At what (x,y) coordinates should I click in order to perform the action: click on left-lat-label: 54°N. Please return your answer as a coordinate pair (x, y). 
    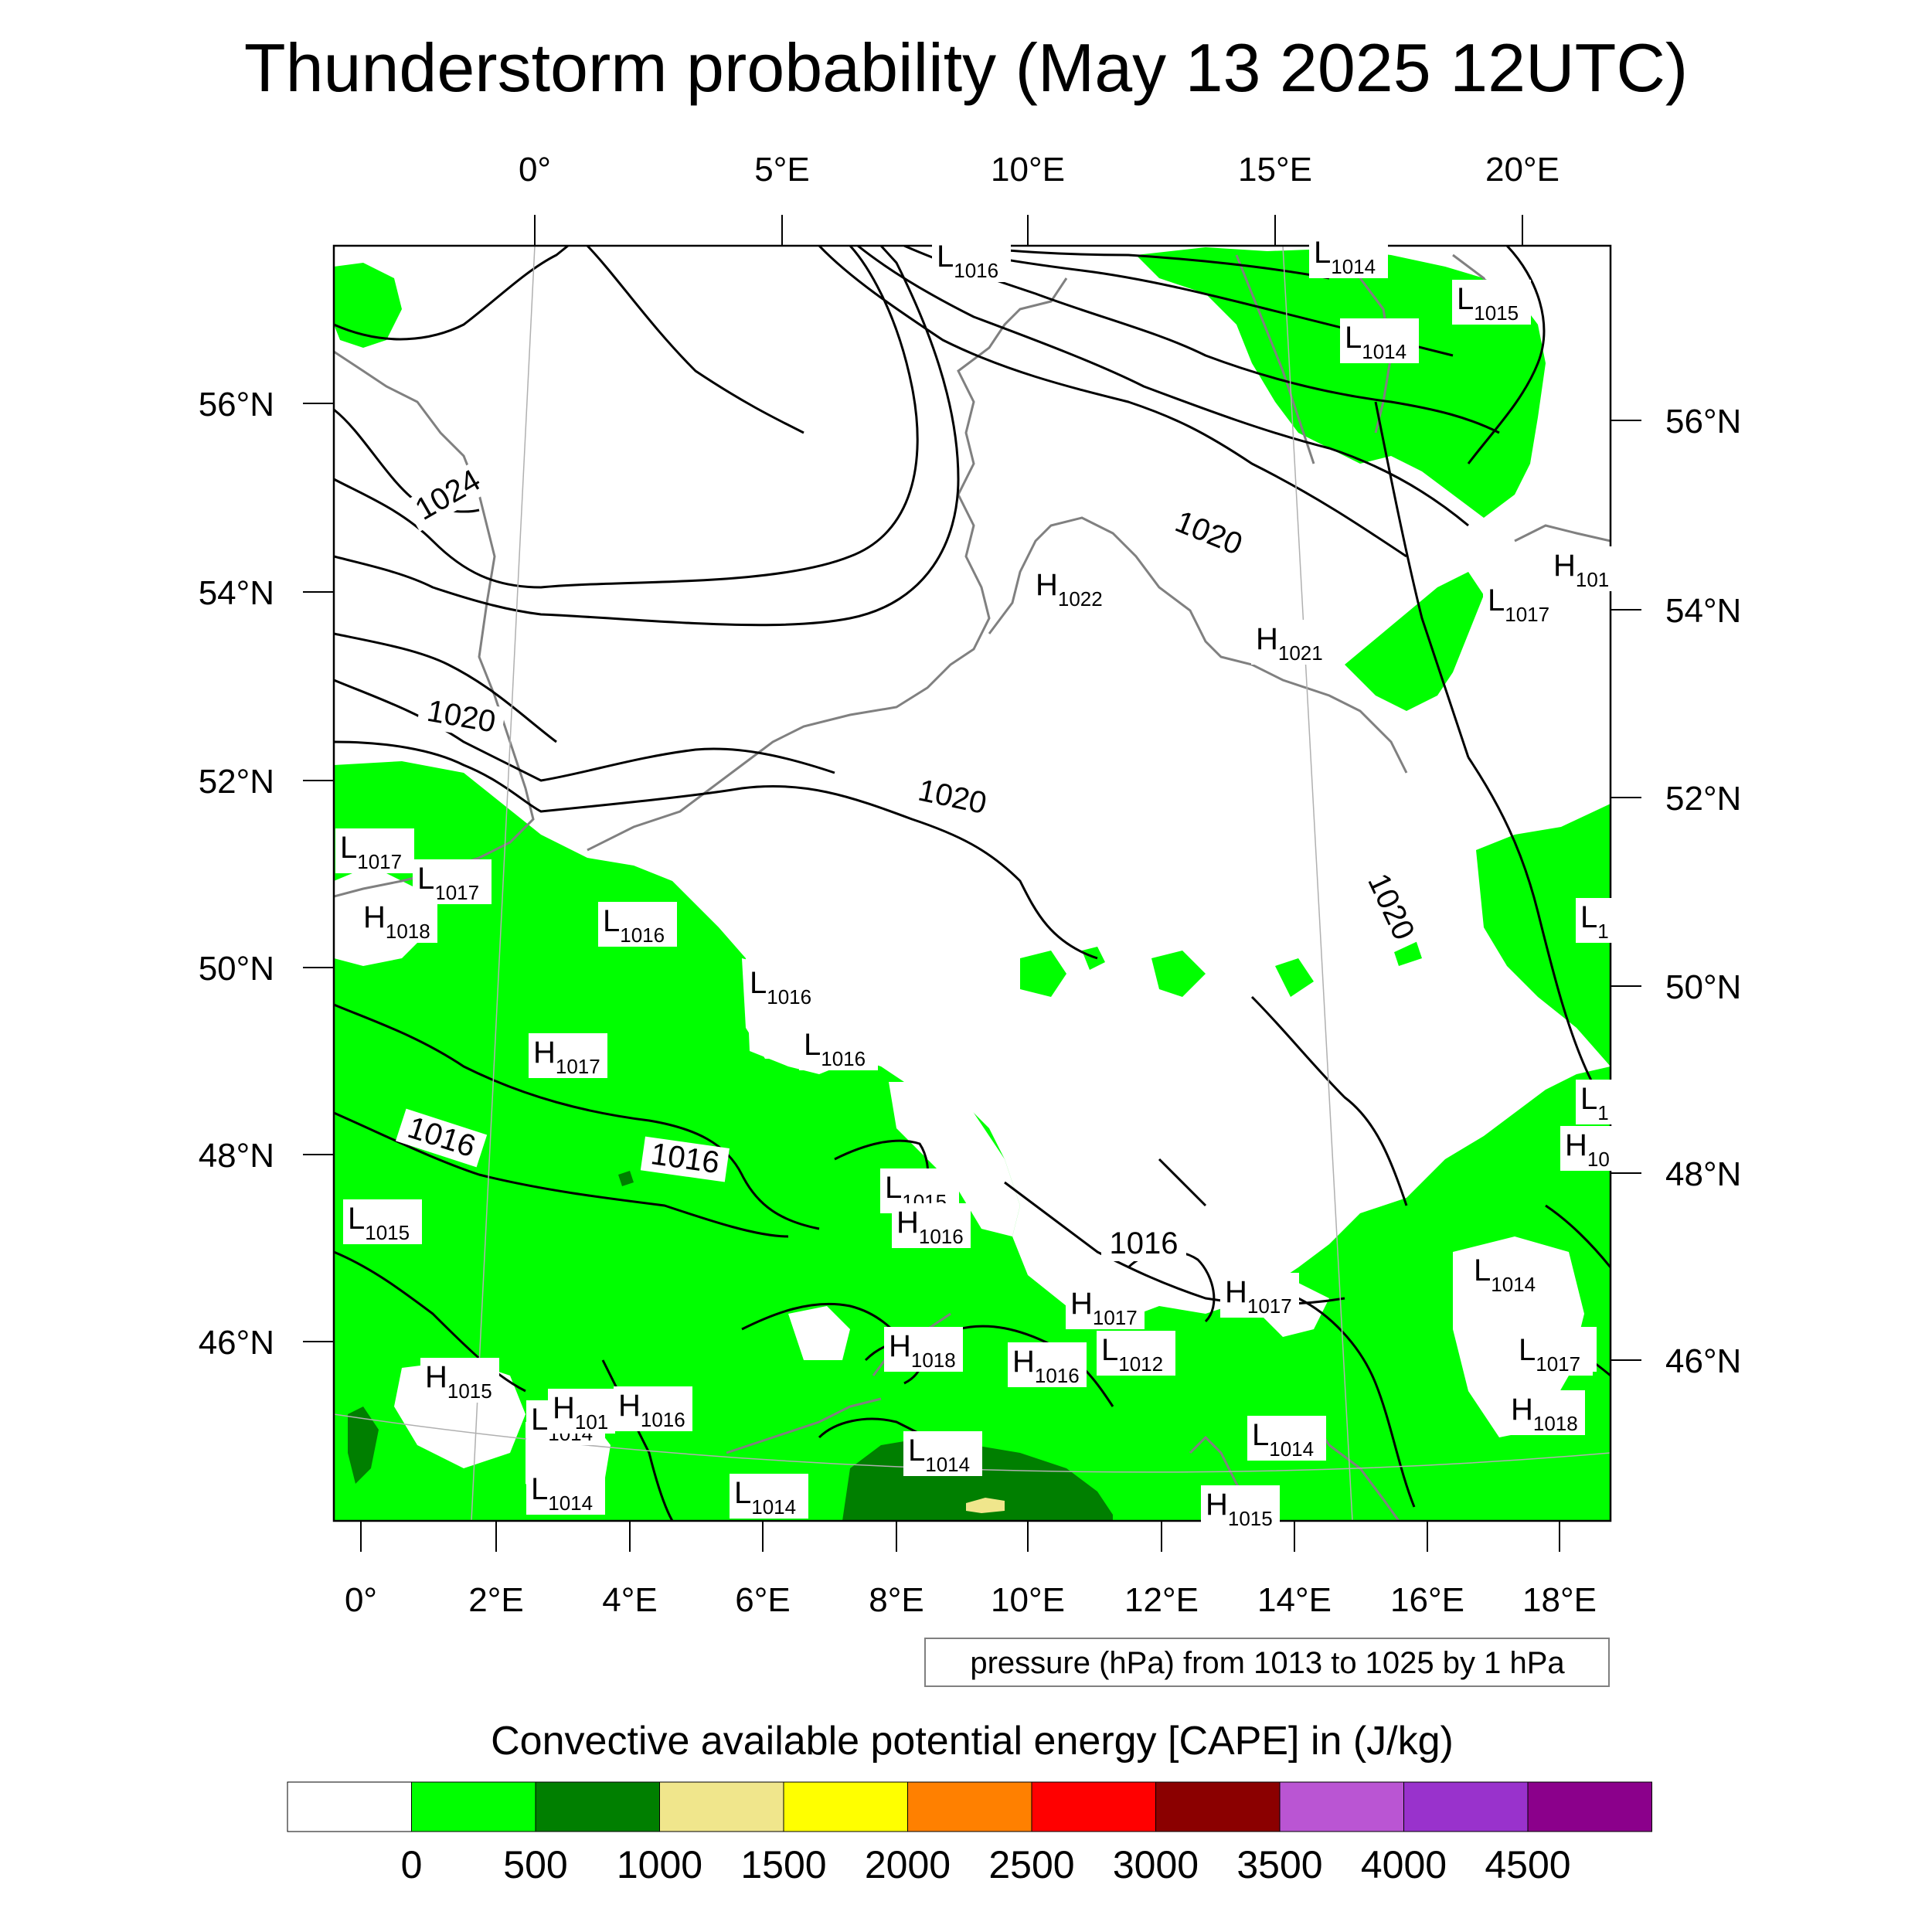
    Looking at the image, I should click on (237, 593).